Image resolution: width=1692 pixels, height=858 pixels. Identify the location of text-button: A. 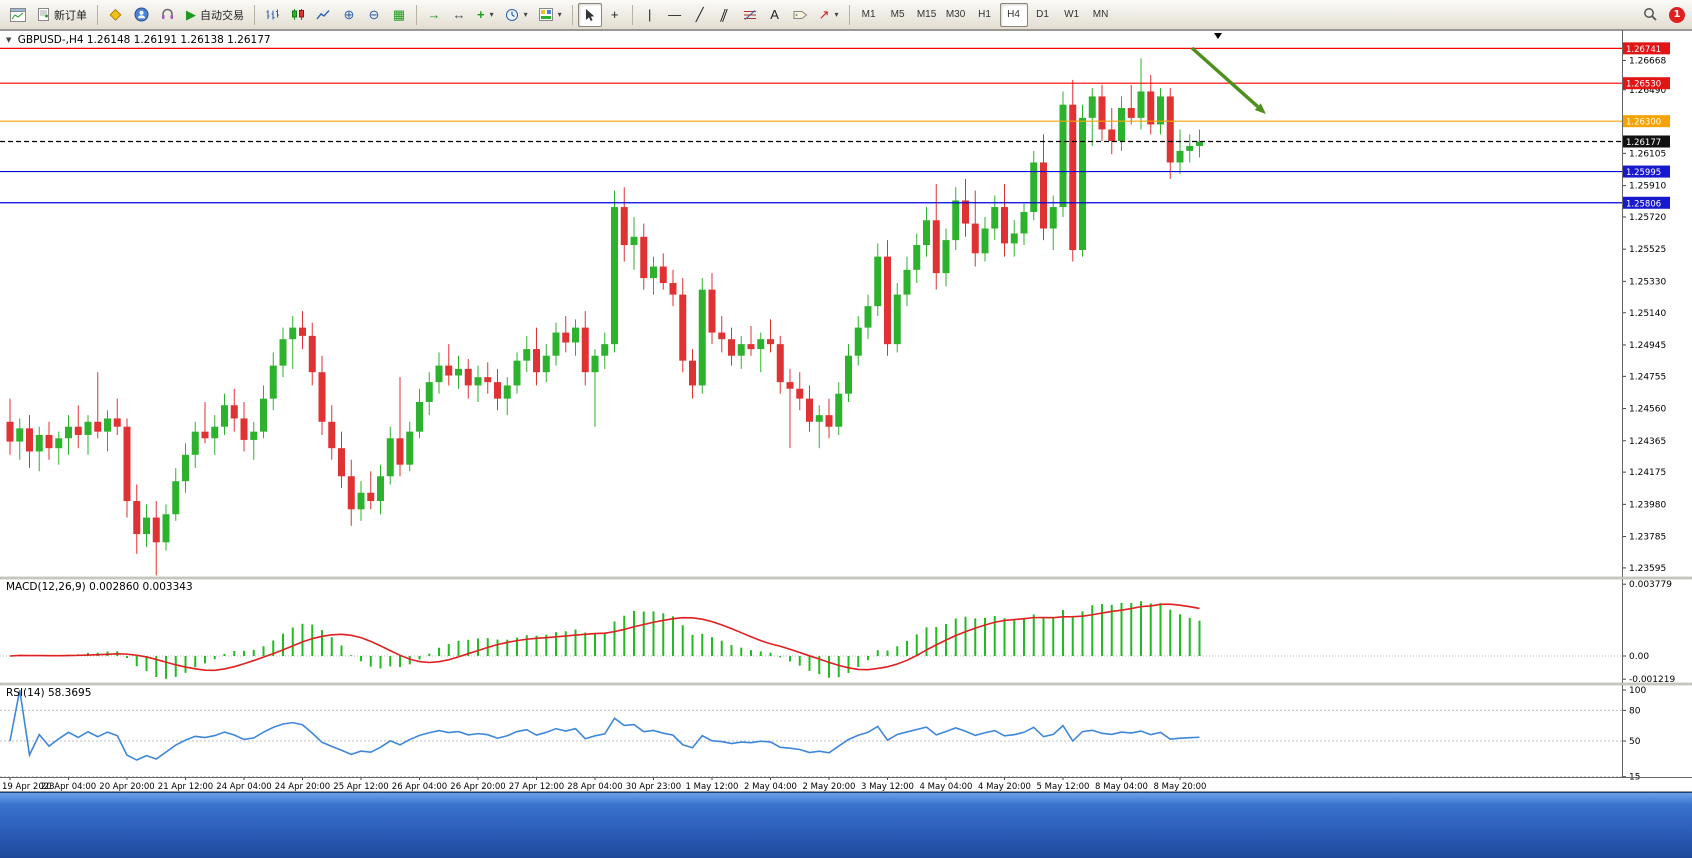
(775, 15).